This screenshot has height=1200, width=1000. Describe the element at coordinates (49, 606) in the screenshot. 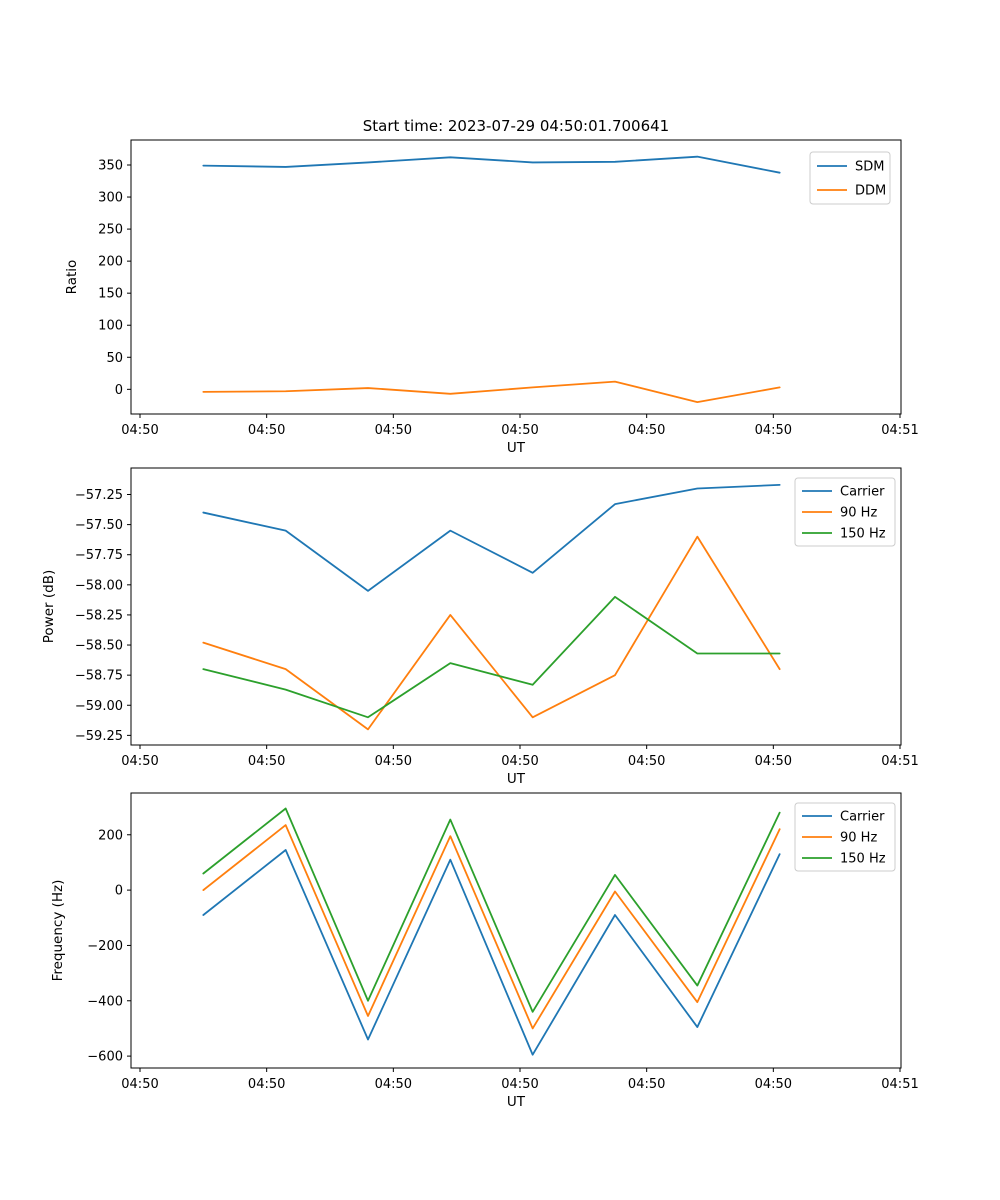

I see `y-axis-label: Power (dB)` at that location.